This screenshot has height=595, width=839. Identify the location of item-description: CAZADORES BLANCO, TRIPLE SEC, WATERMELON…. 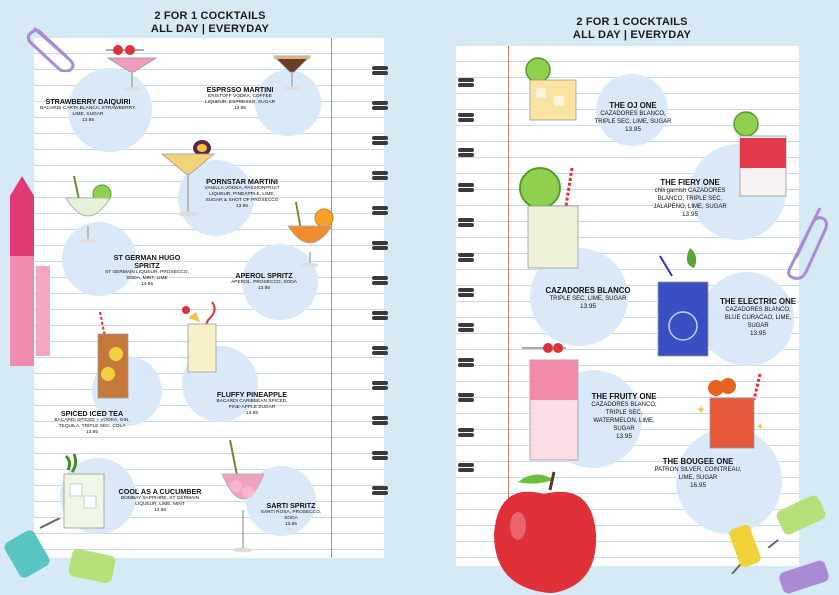
(624, 417).